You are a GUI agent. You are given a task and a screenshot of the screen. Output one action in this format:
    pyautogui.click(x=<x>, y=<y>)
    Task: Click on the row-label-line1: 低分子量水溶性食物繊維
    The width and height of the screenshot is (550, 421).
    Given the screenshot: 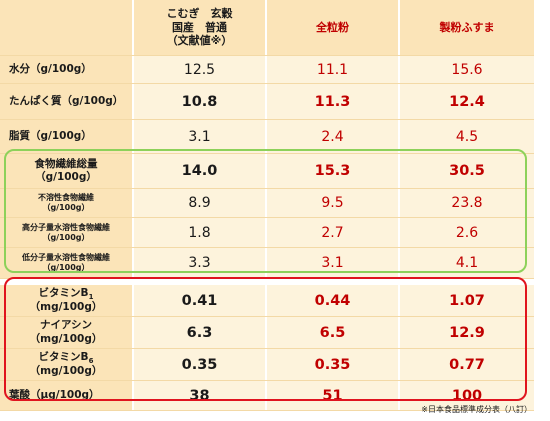 What is the action you would take?
    pyautogui.click(x=66, y=257)
    